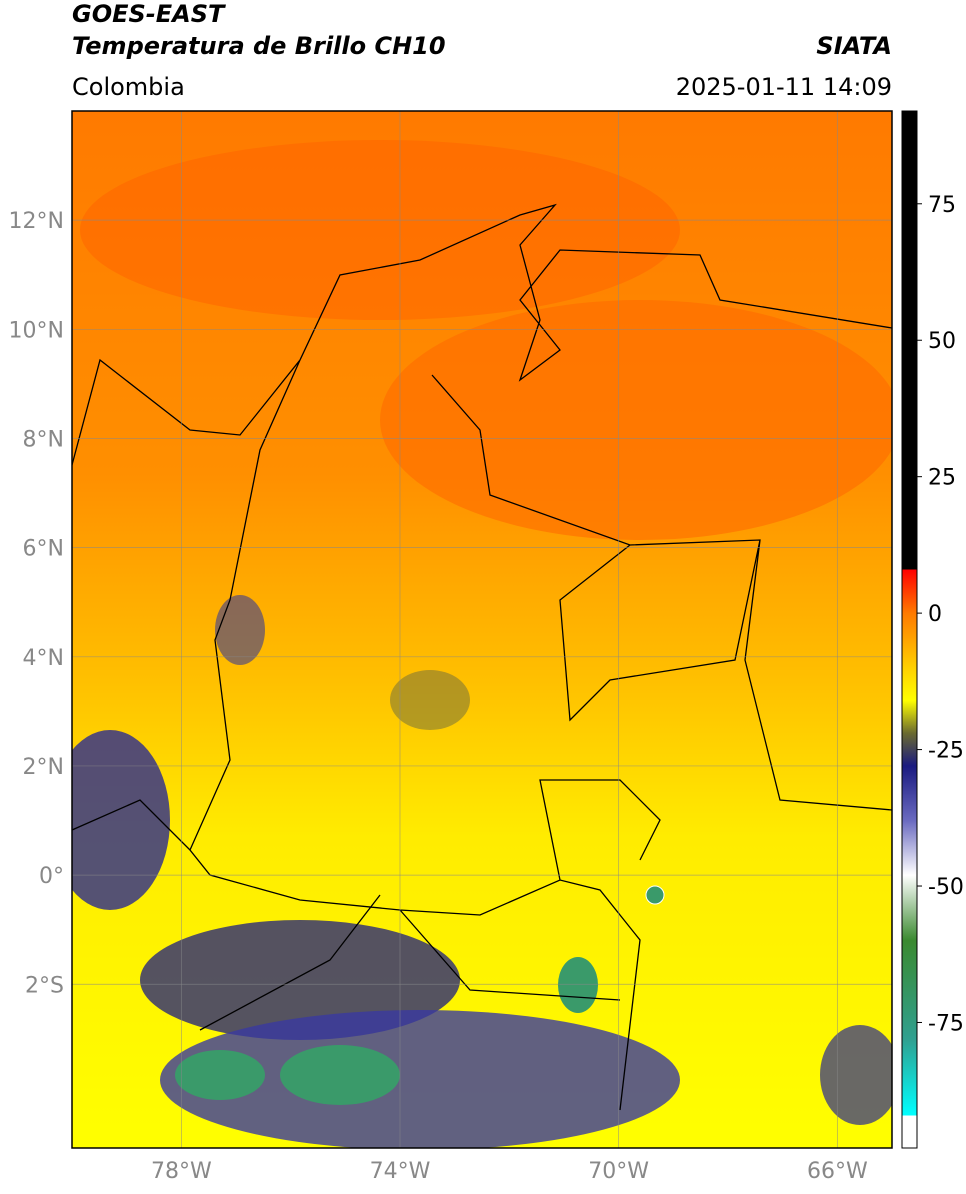 The image size is (966, 1194). Describe the element at coordinates (181, 1171) in the screenshot. I see `x-tick-label: 78°W` at that location.